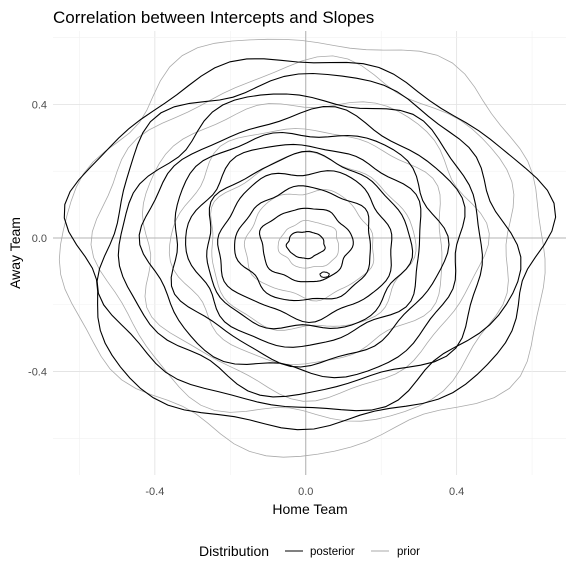 The width and height of the screenshot is (576, 576). Describe the element at coordinates (37, 373) in the screenshot. I see `y-tick-label: -0.4` at that location.